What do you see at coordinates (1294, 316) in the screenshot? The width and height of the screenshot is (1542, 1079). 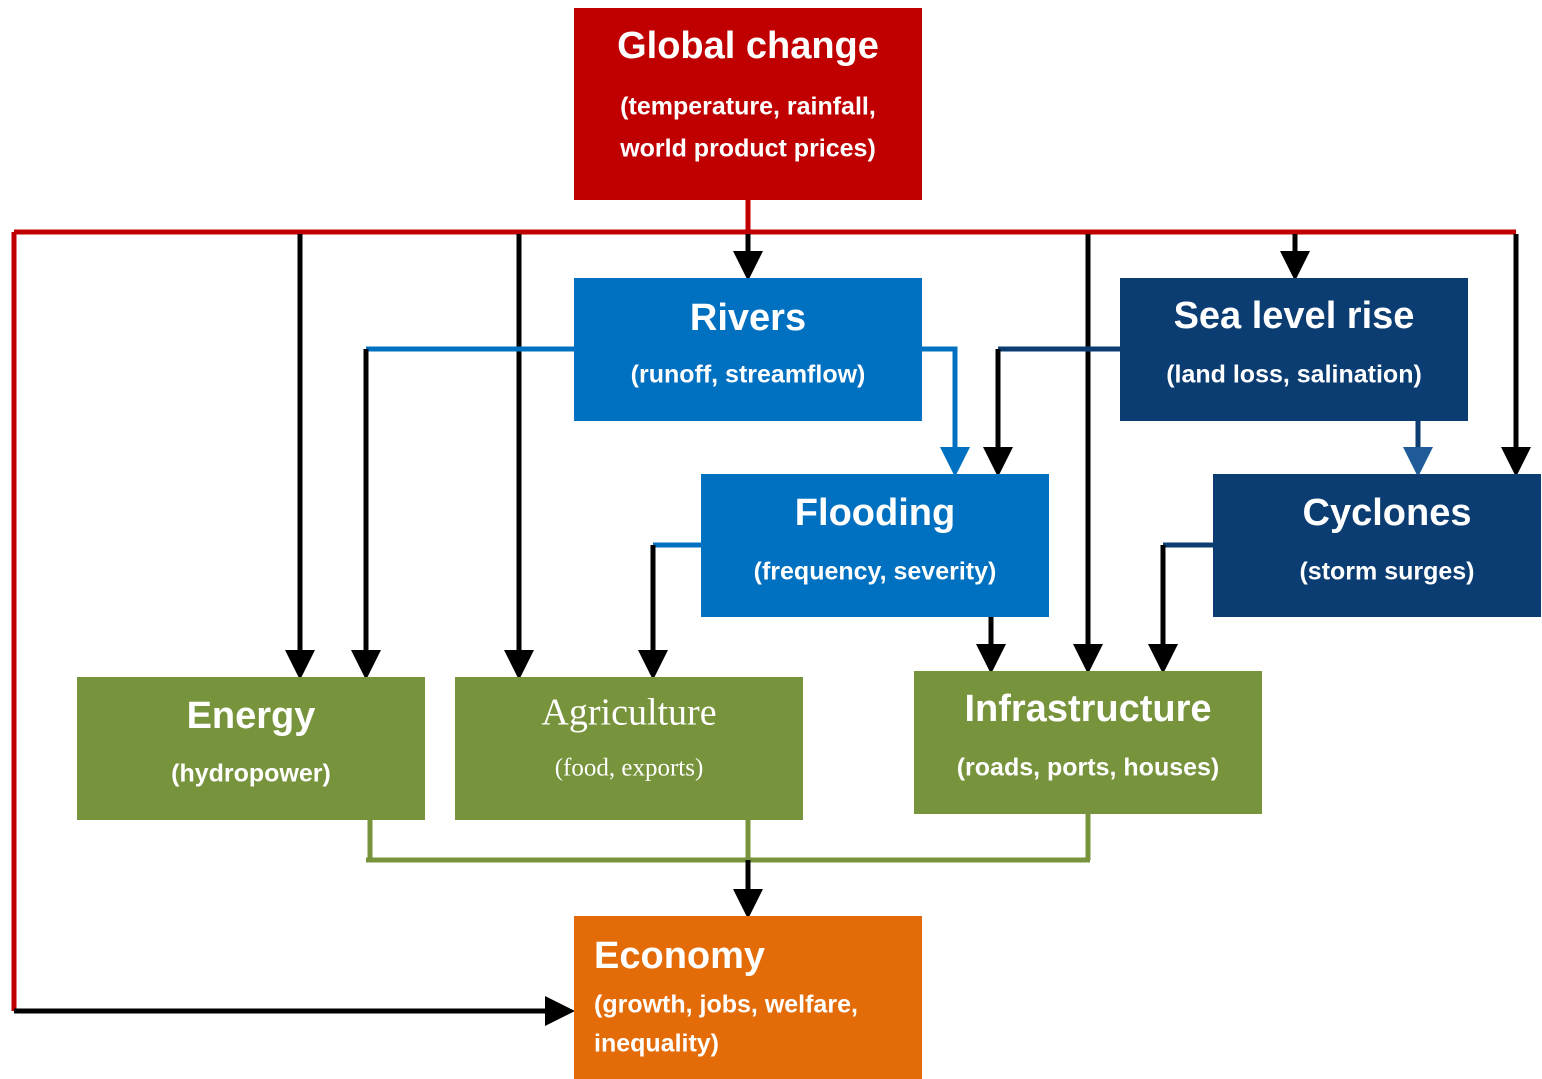 I see `node-title: Sea level rise` at bounding box center [1294, 316].